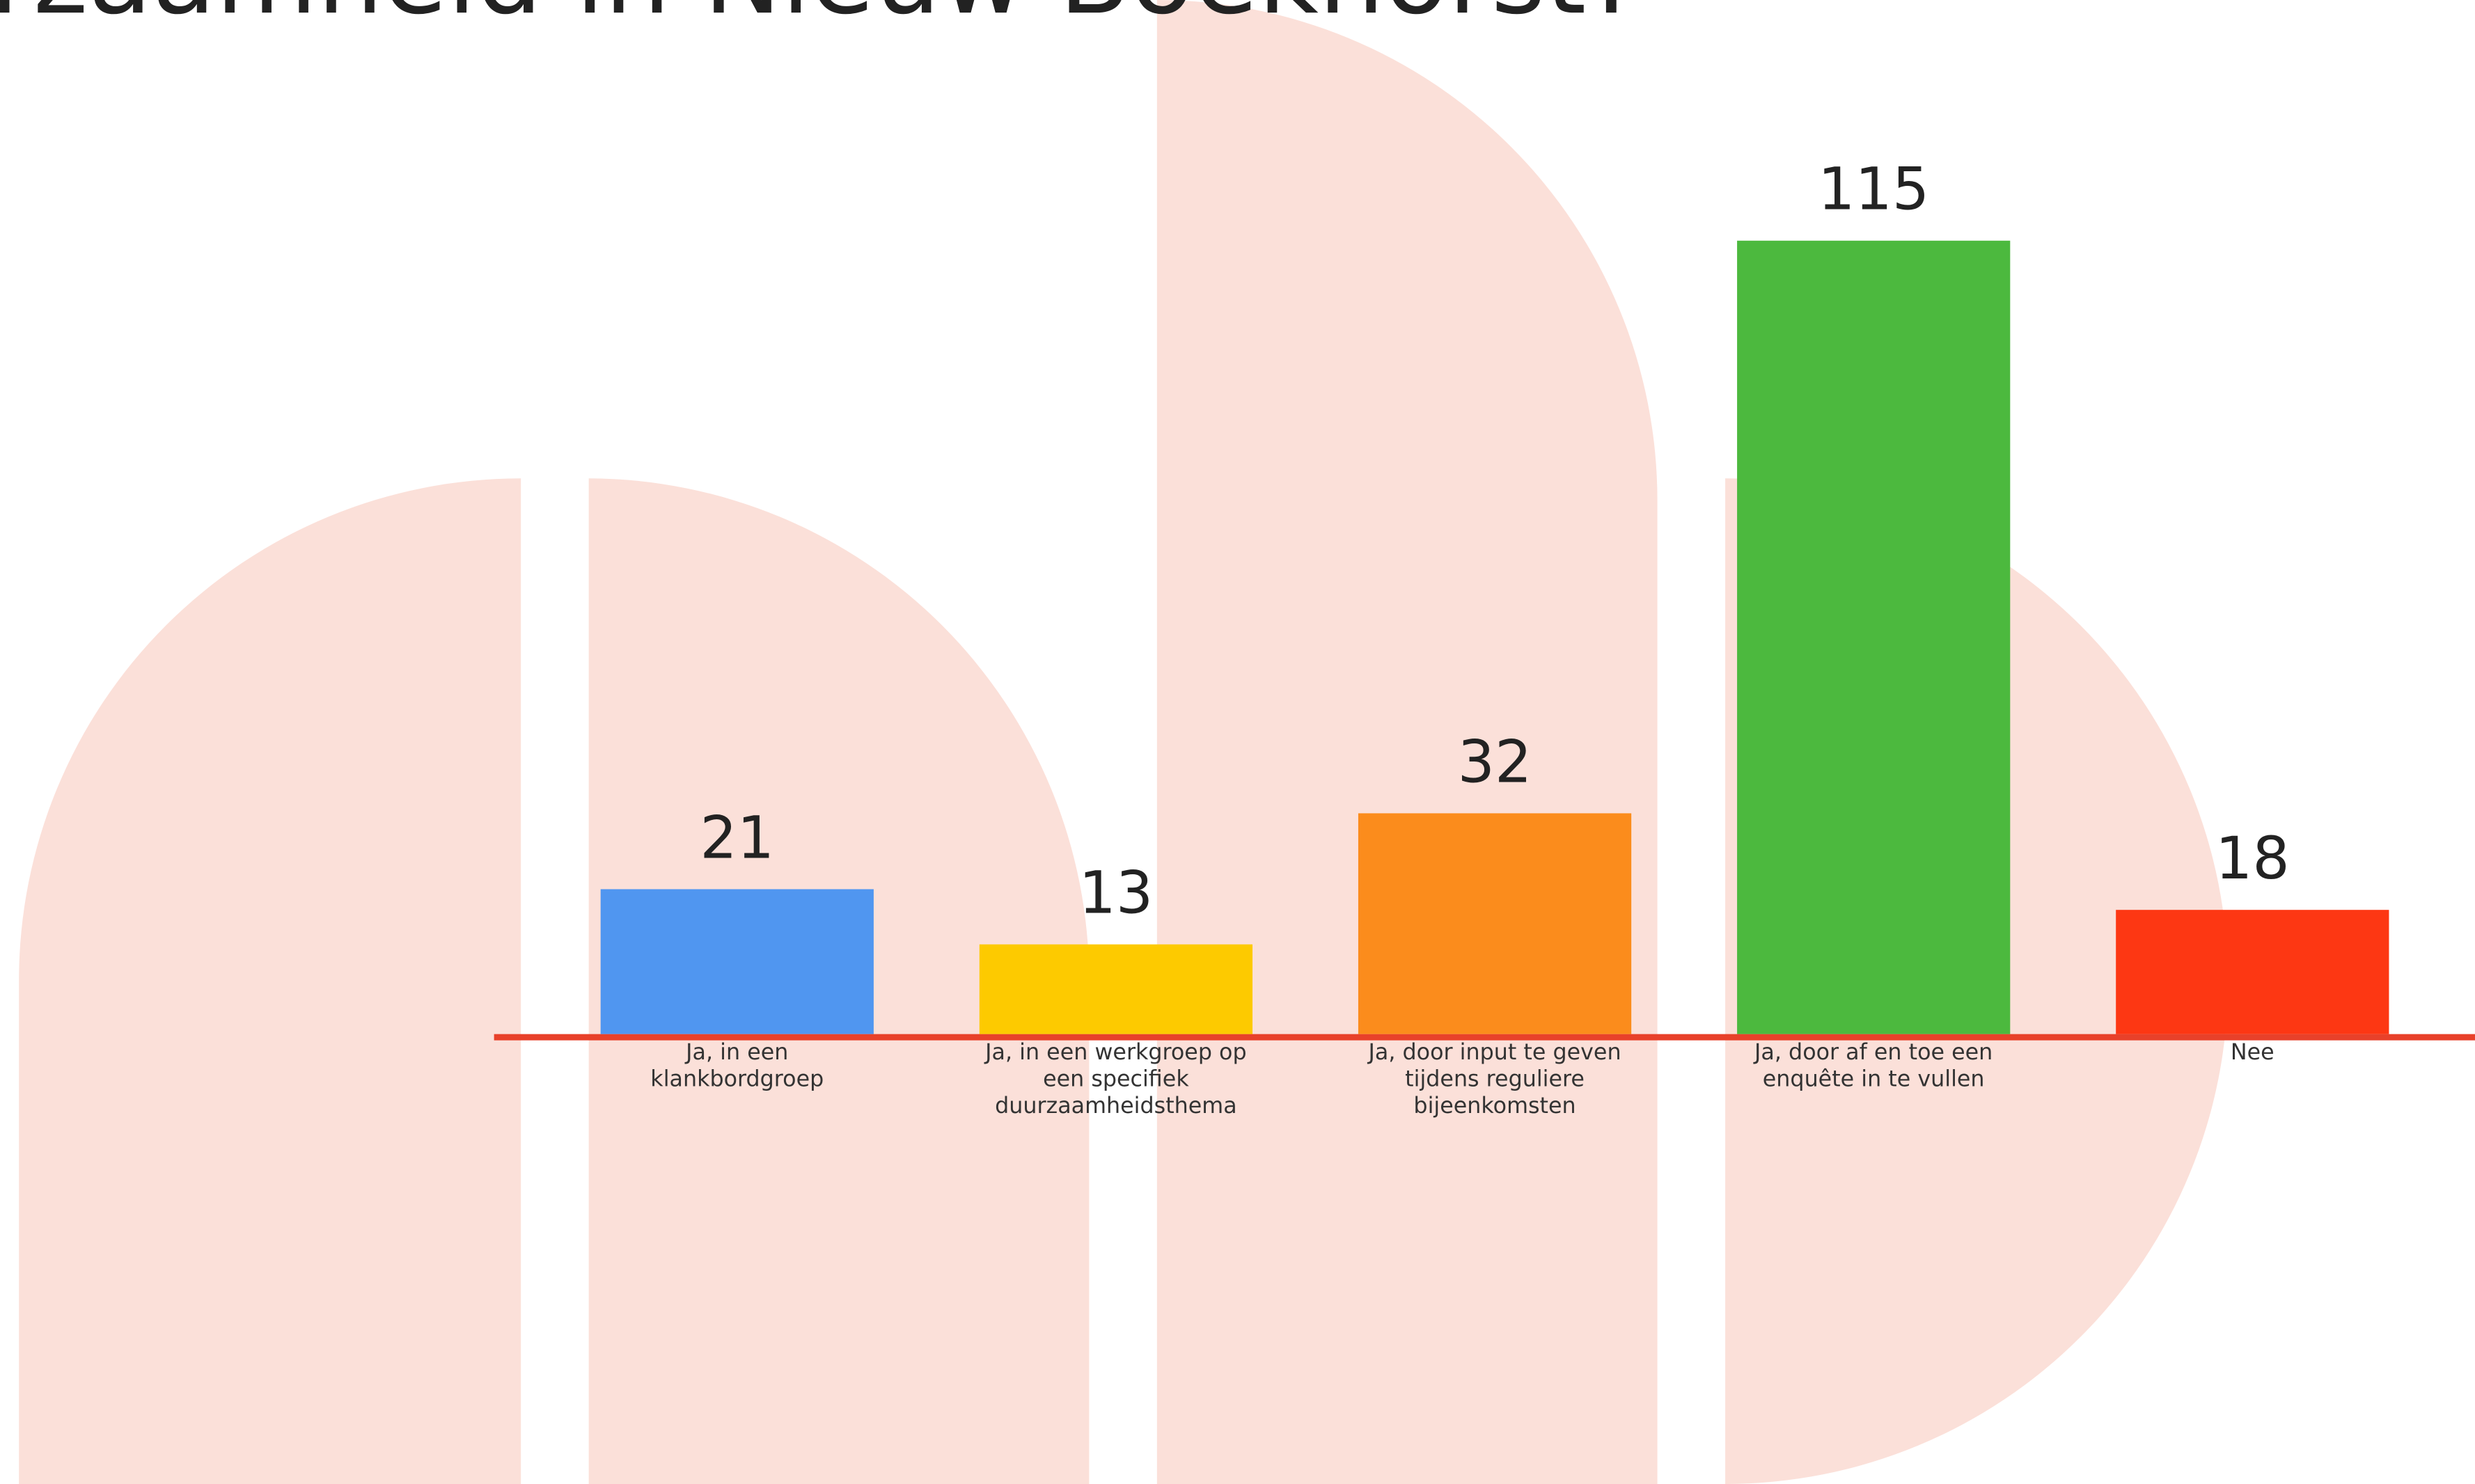 The height and width of the screenshot is (1484, 2475). What do you see at coordinates (1116, 893) in the screenshot?
I see `value-label: 13` at bounding box center [1116, 893].